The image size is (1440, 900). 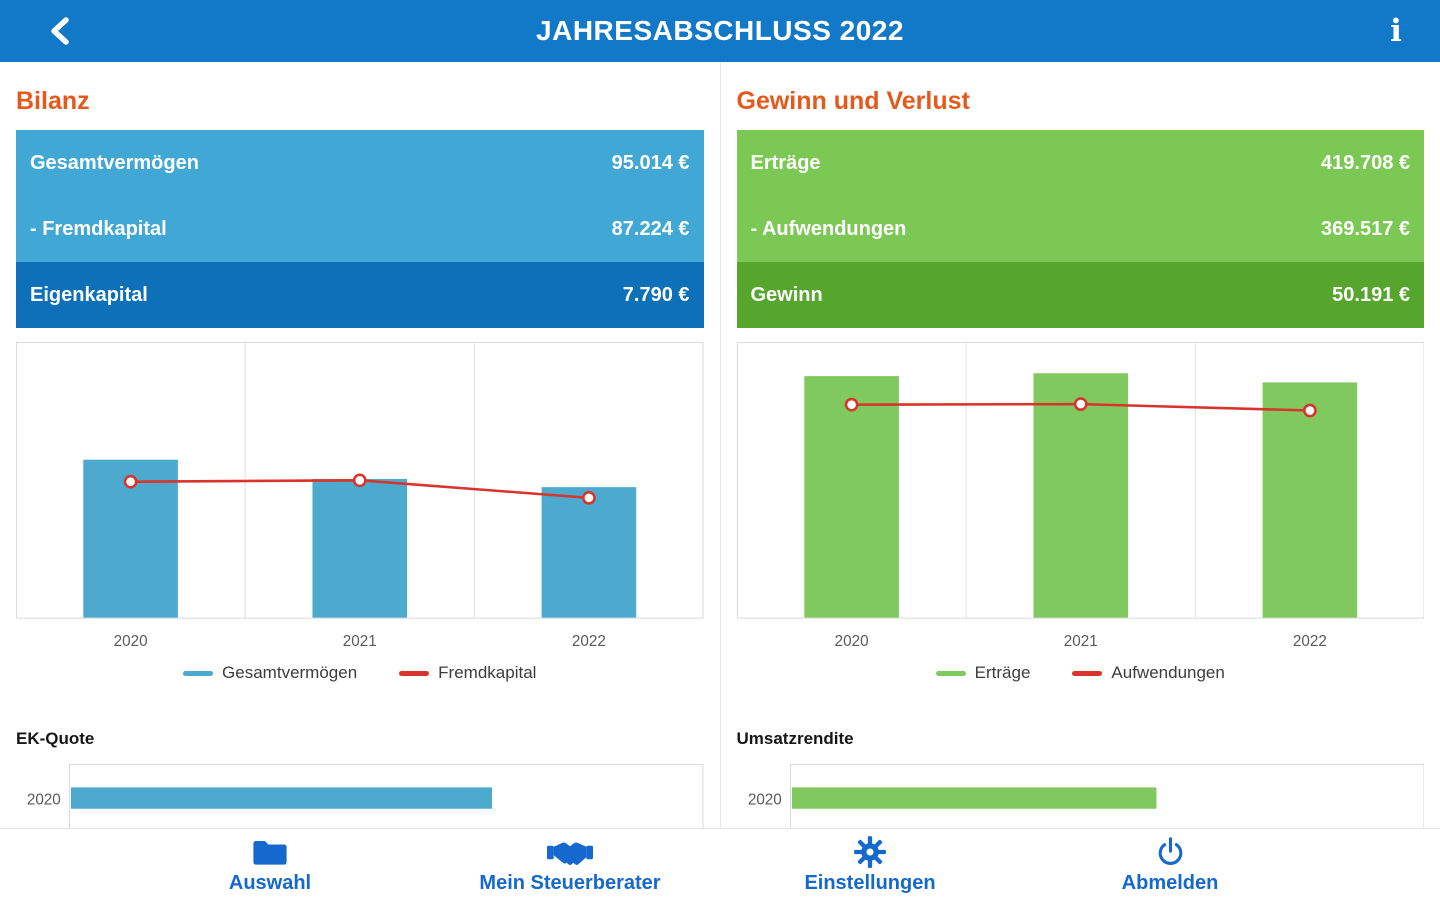 What do you see at coordinates (870, 852) in the screenshot?
I see `gear-icon` at bounding box center [870, 852].